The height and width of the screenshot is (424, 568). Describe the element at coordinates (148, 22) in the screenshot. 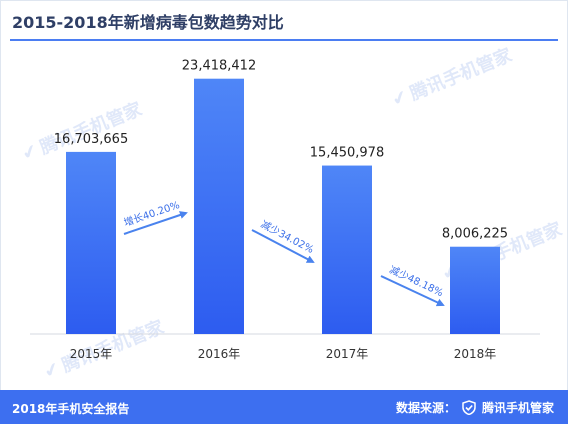

I see `chart-title: 2015-2018年新增病毒包数趋势对比` at that location.